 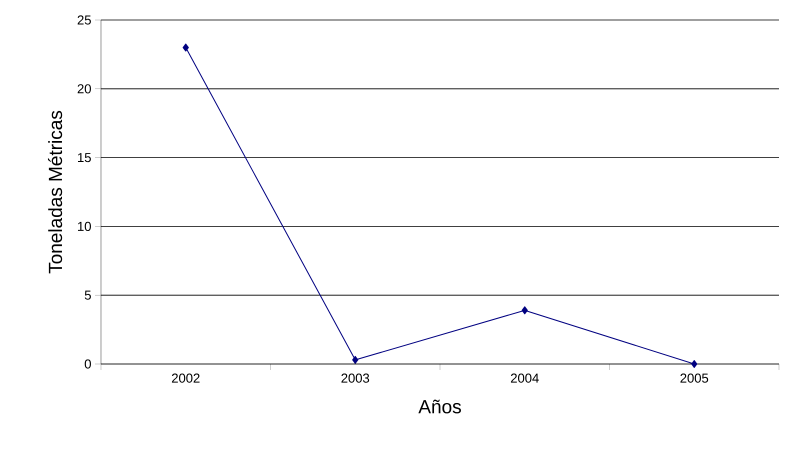 I want to click on y-tick-label: 10, so click(x=84, y=226).